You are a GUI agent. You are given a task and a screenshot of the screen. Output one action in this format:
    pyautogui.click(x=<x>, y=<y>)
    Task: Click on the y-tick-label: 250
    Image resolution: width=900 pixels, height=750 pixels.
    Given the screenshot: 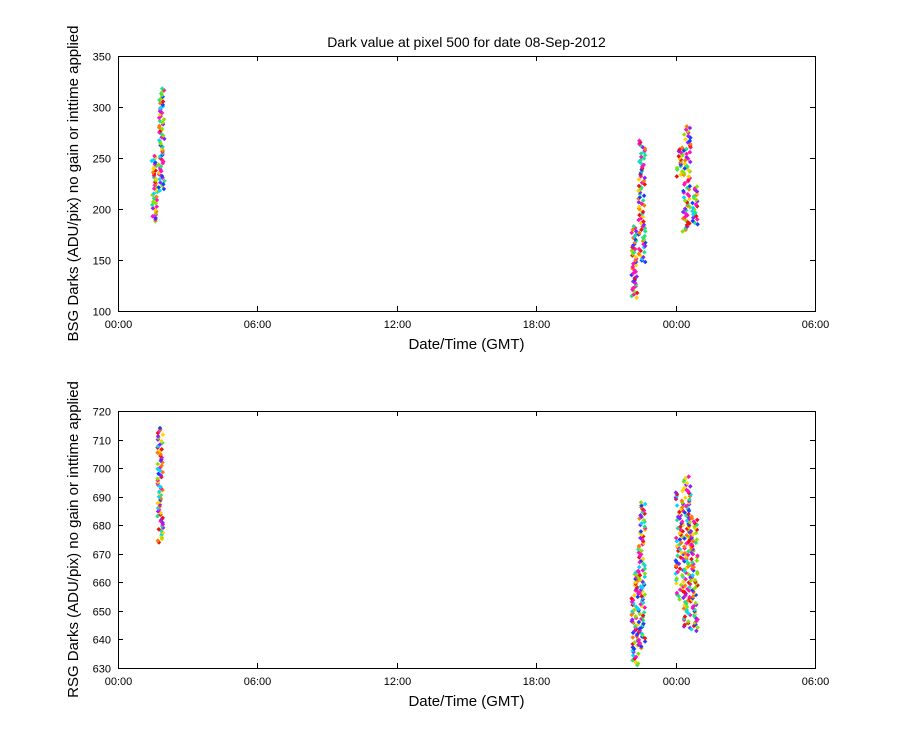 What is the action you would take?
    pyautogui.click(x=102, y=160)
    